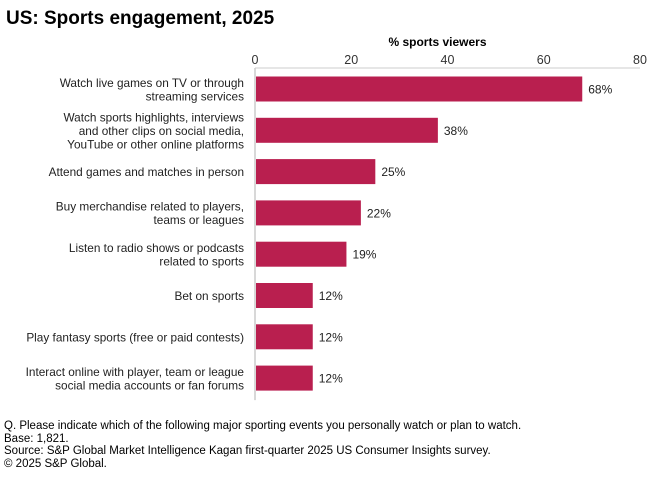 This screenshot has width=660, height=482. What do you see at coordinates (448, 60) in the screenshot?
I see `x-tick-label: 40` at bounding box center [448, 60].